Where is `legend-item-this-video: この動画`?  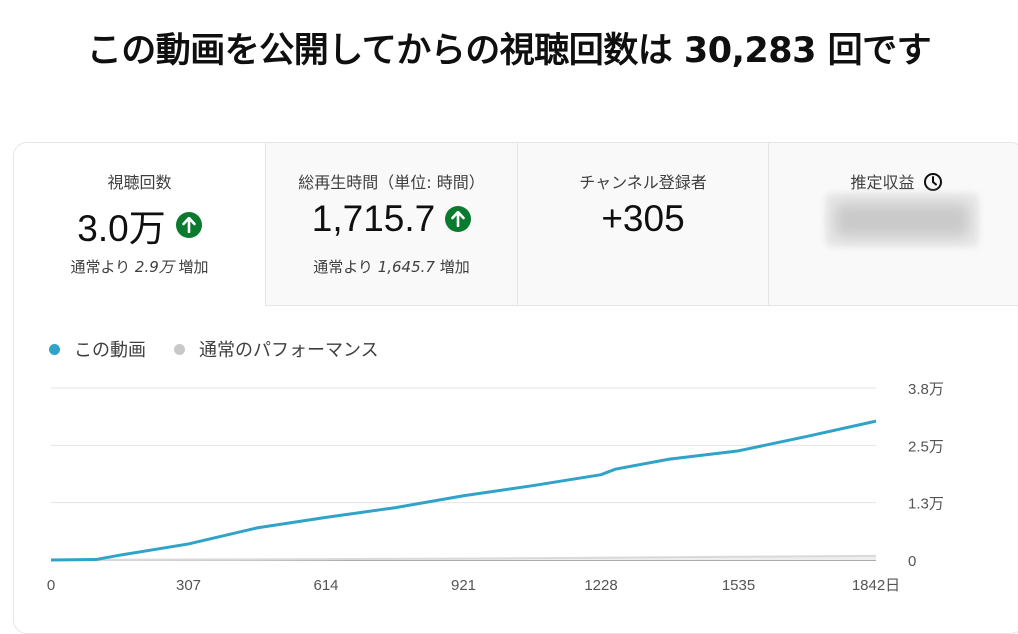 legend-item-this-video: この動画 is located at coordinates (97, 349).